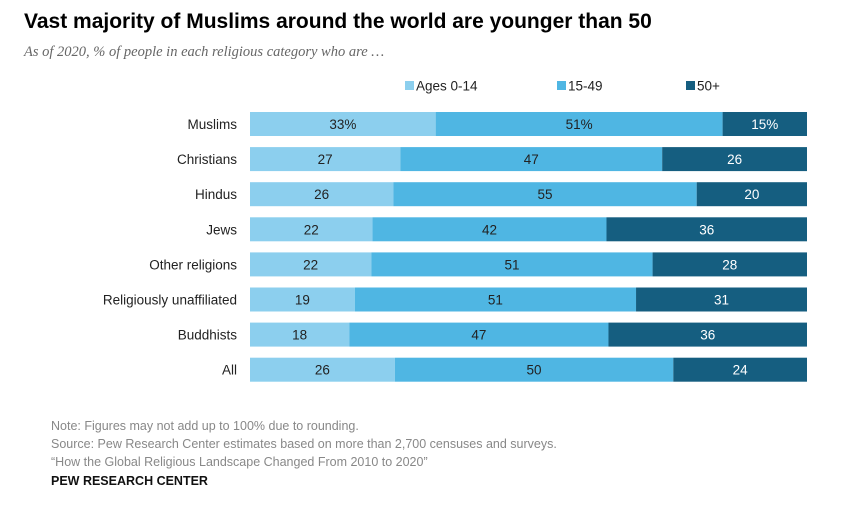  What do you see at coordinates (221, 229) in the screenshot?
I see `category-label: Jews` at bounding box center [221, 229].